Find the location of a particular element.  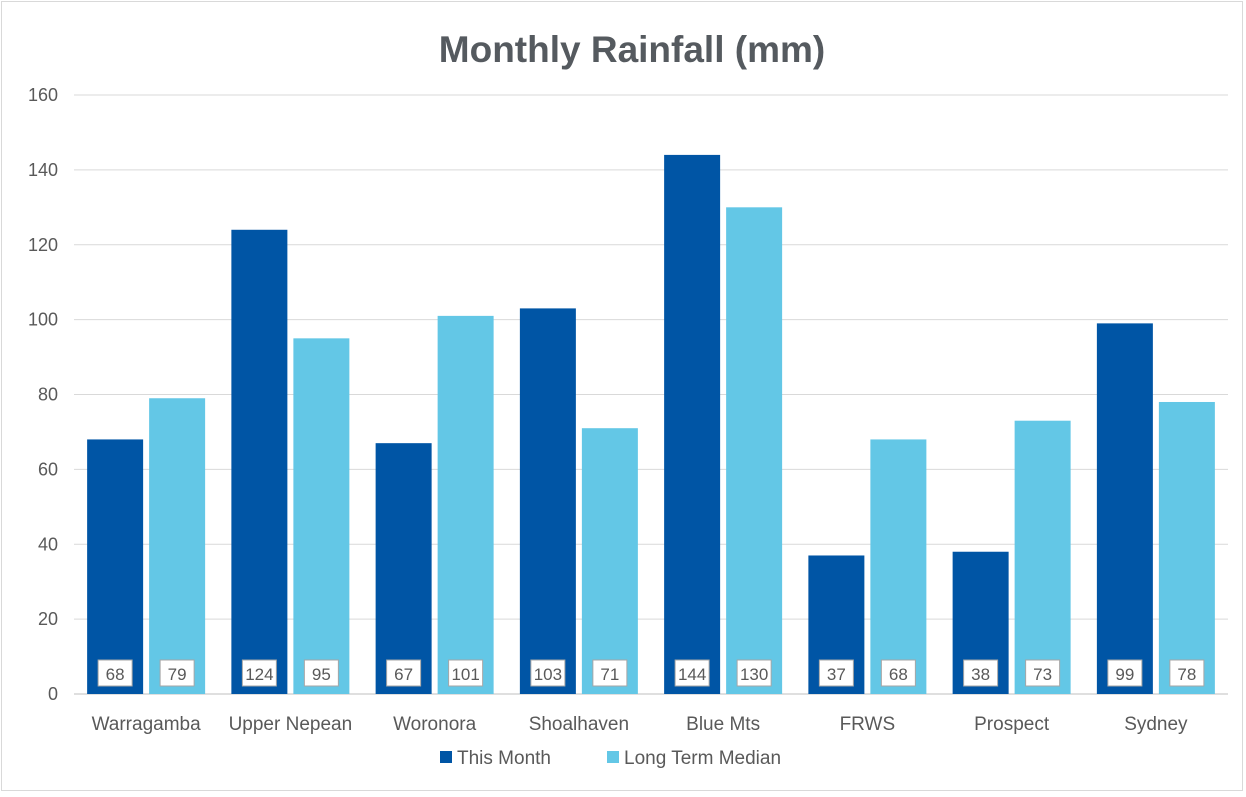

data-label-text: 130 is located at coordinates (754, 674).